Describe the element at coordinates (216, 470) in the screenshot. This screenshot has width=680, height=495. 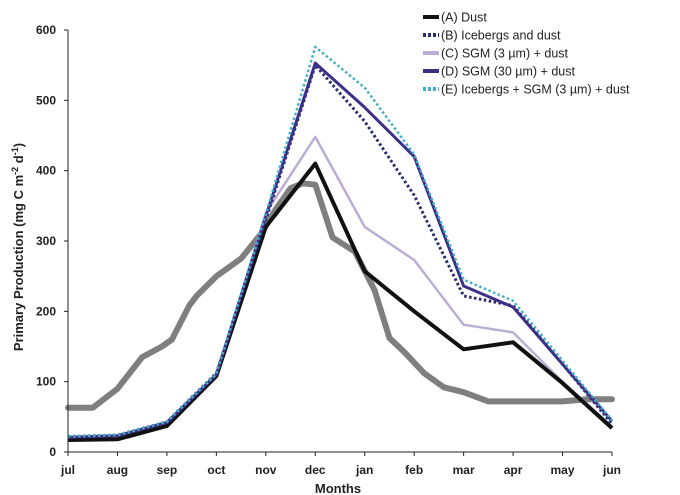
I see `x-tick-label: oct` at that location.